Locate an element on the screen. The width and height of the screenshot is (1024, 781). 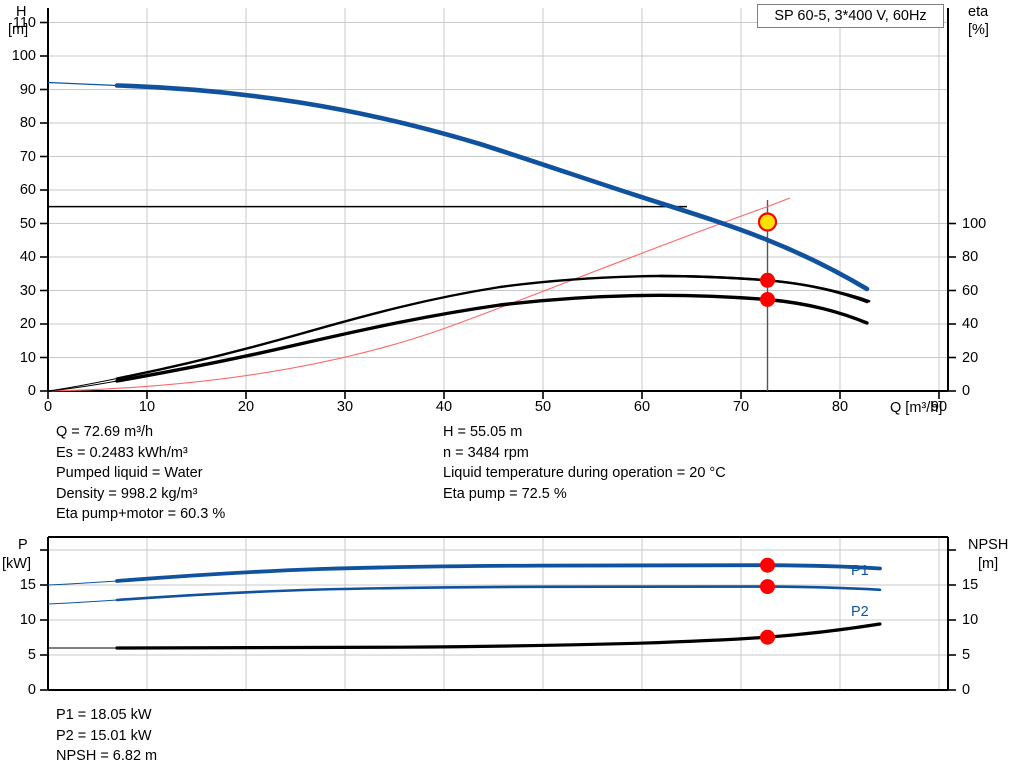
q-tick-50: 50 is located at coordinates (543, 407).